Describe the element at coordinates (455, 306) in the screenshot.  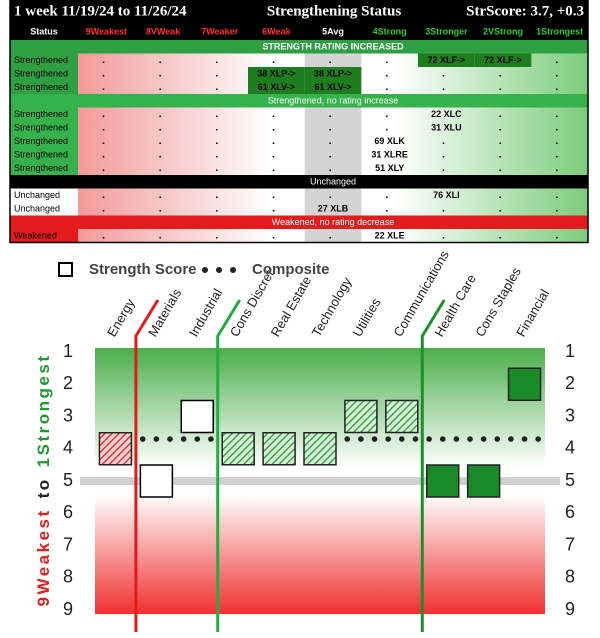
I see `x-tick-label: Health Care` at that location.